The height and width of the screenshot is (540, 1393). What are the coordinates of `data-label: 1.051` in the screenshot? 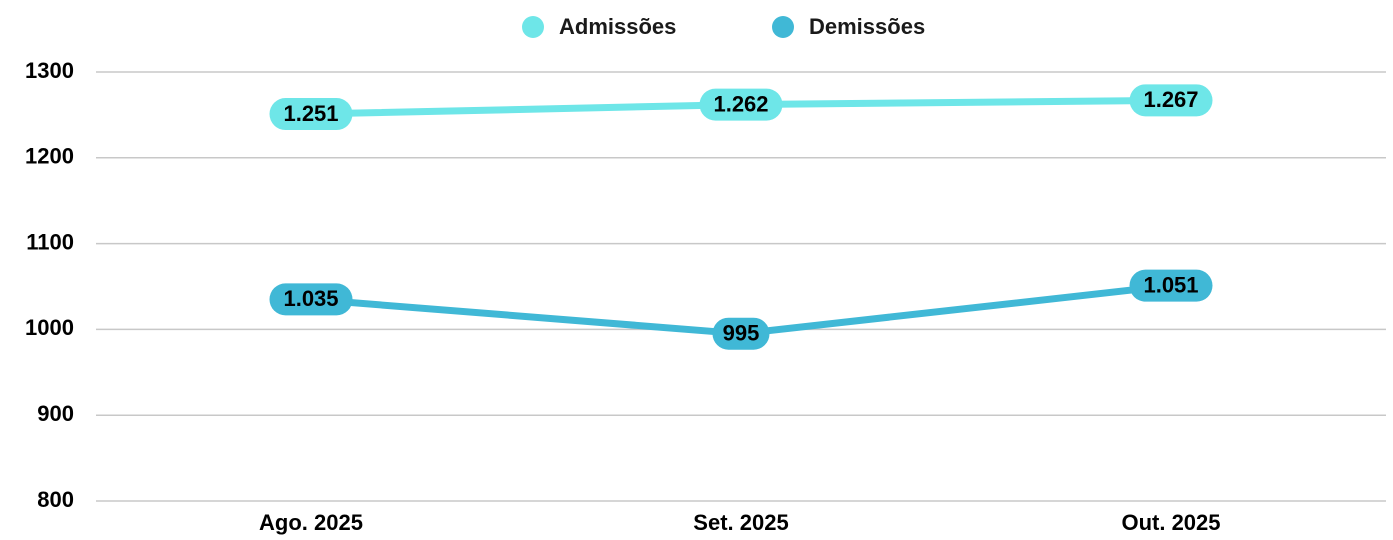 It's located at (1170, 284).